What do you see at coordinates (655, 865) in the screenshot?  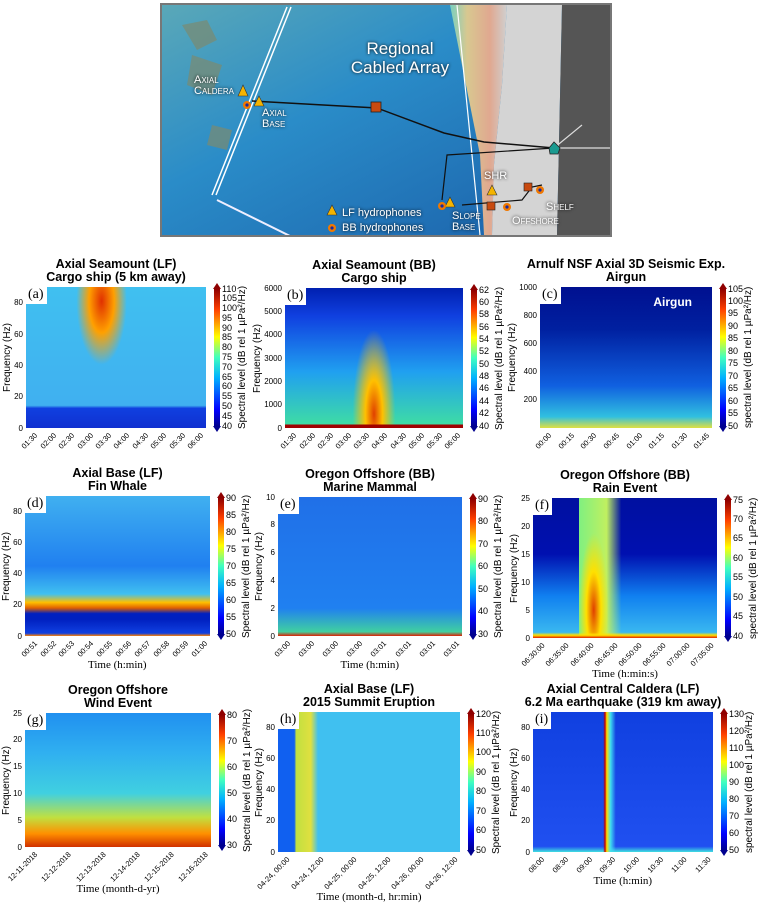 I see `x-tick-label: 10:30` at bounding box center [655, 865].